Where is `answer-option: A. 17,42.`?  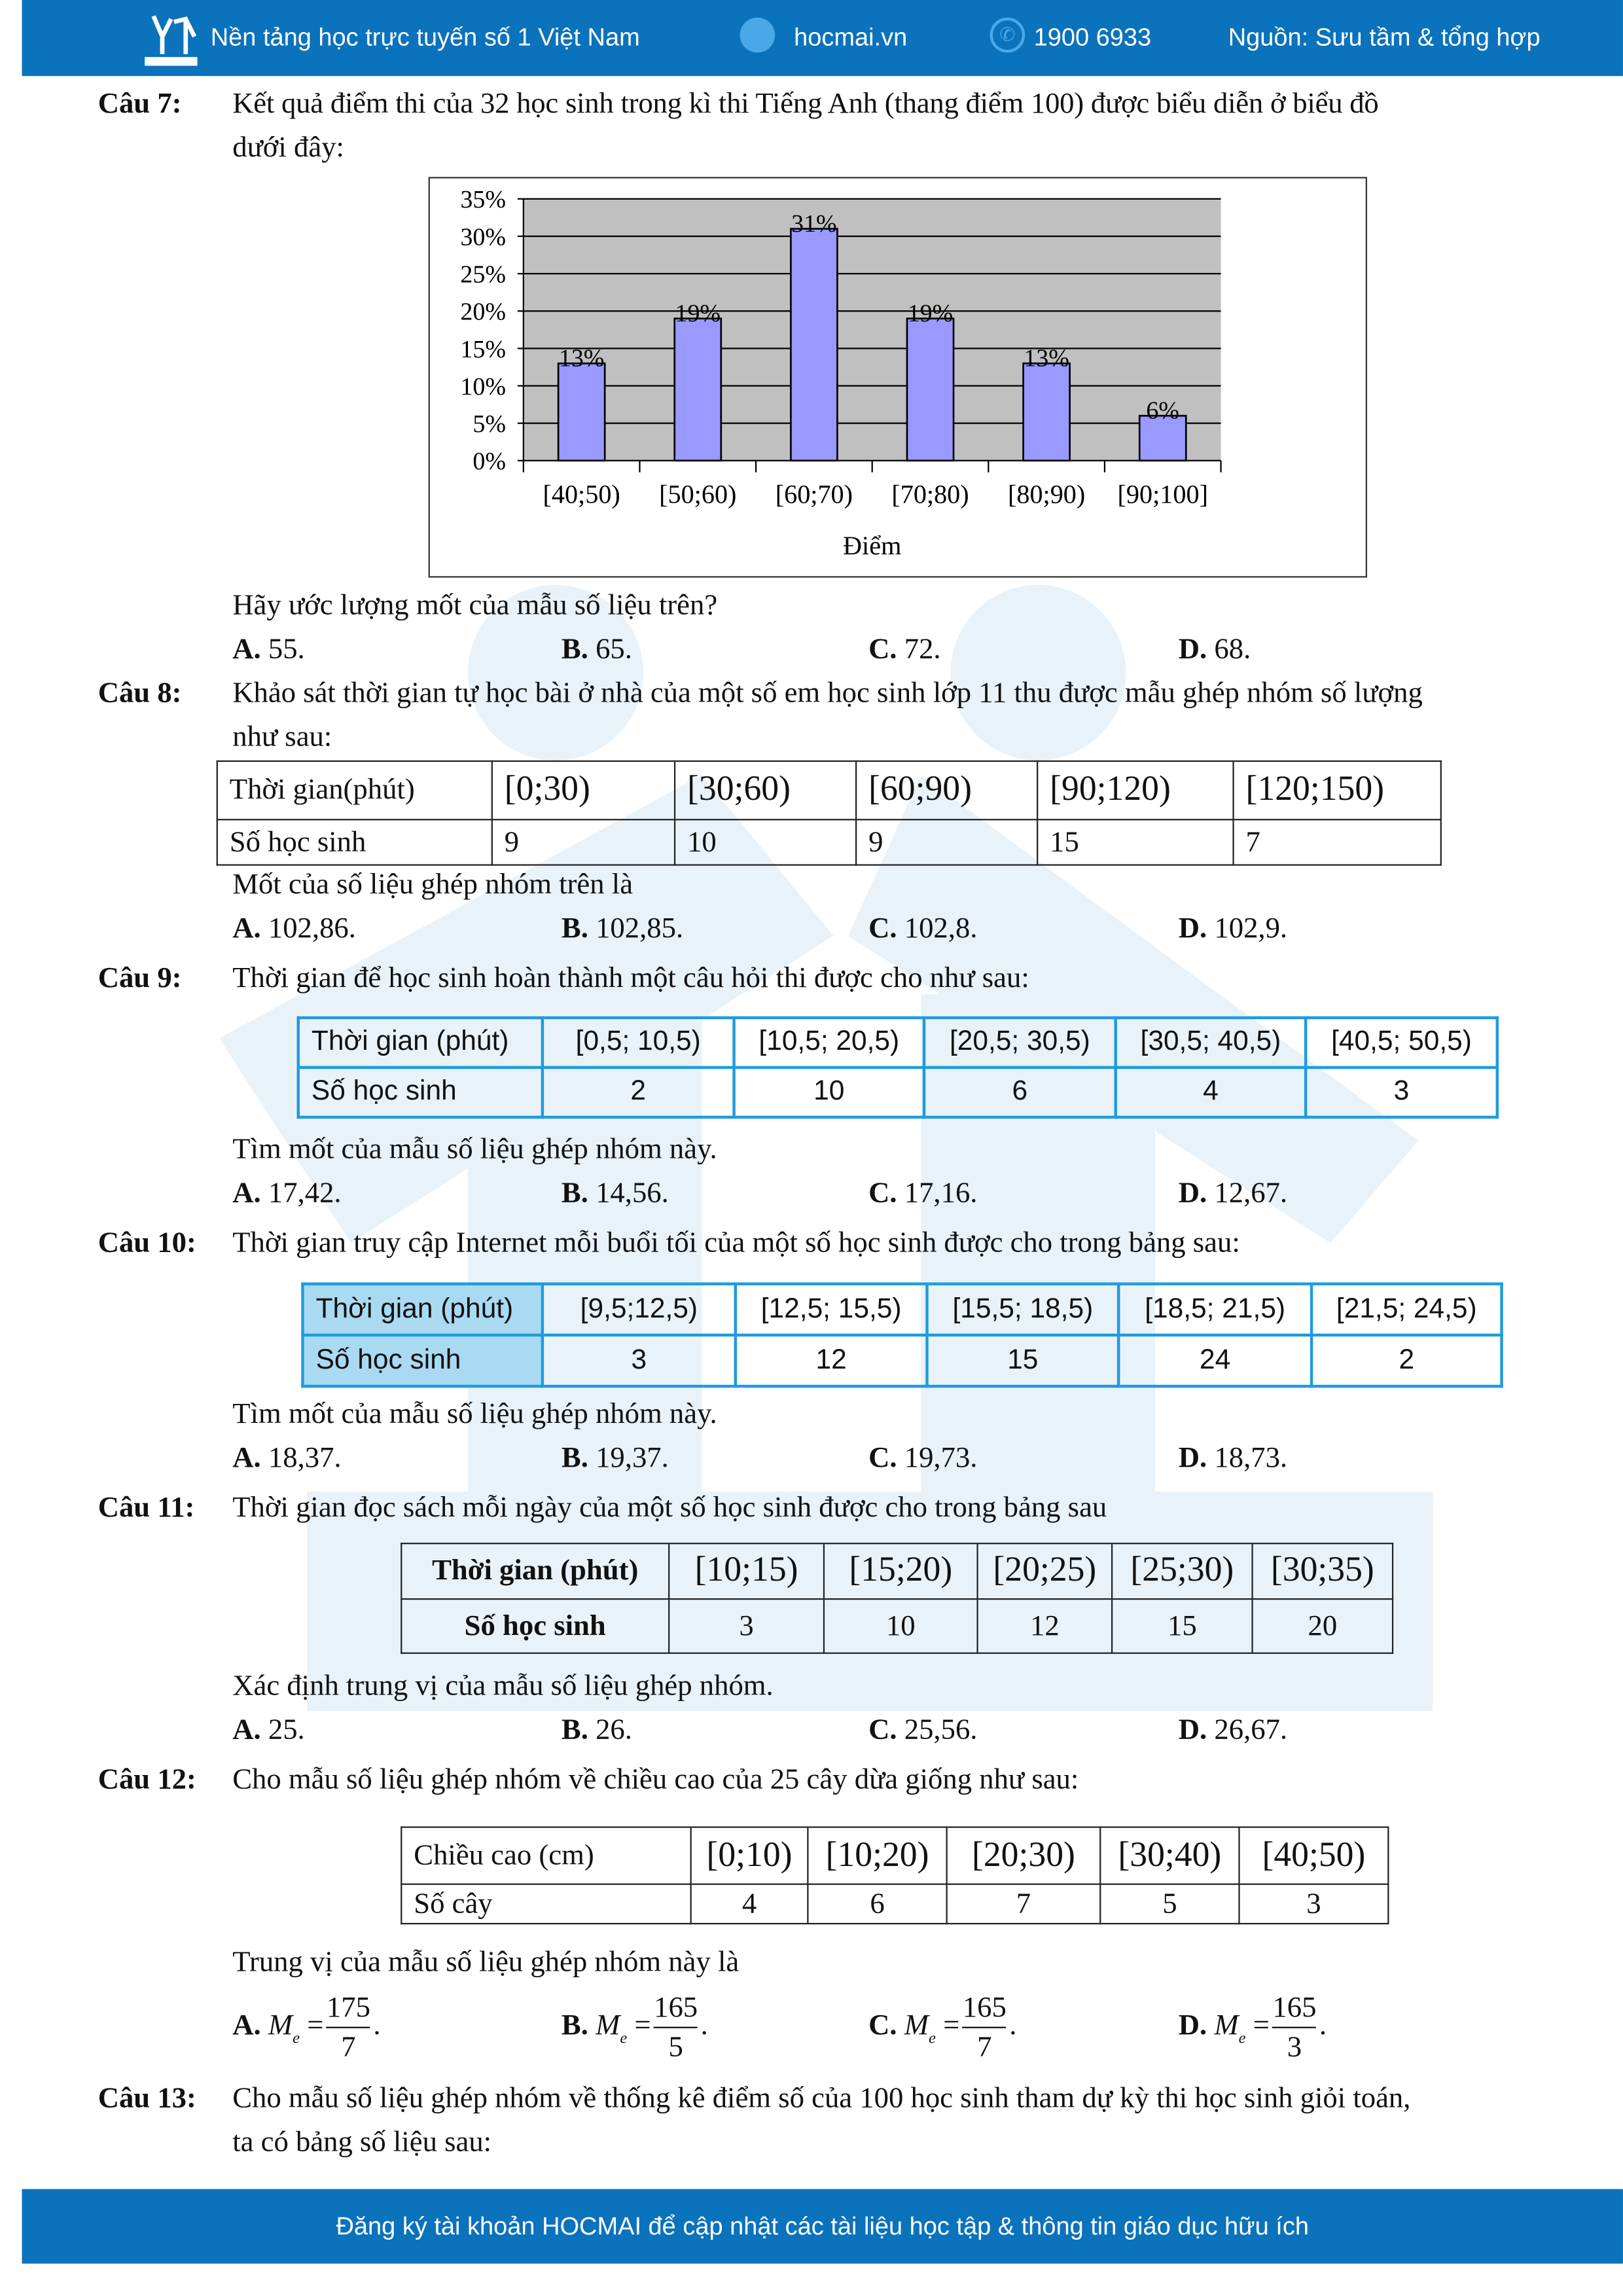
answer-option: A. 17,42. is located at coordinates (286, 1194).